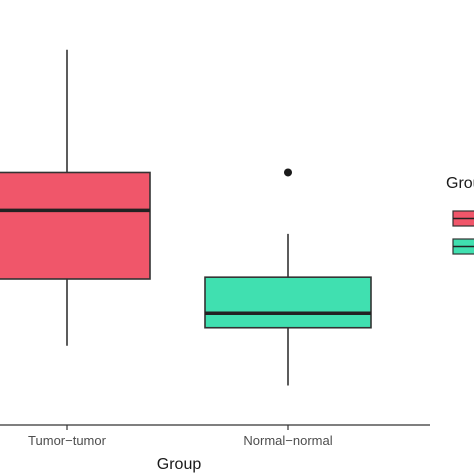  What do you see at coordinates (460, 183) in the screenshot?
I see `legend-title: Group` at bounding box center [460, 183].